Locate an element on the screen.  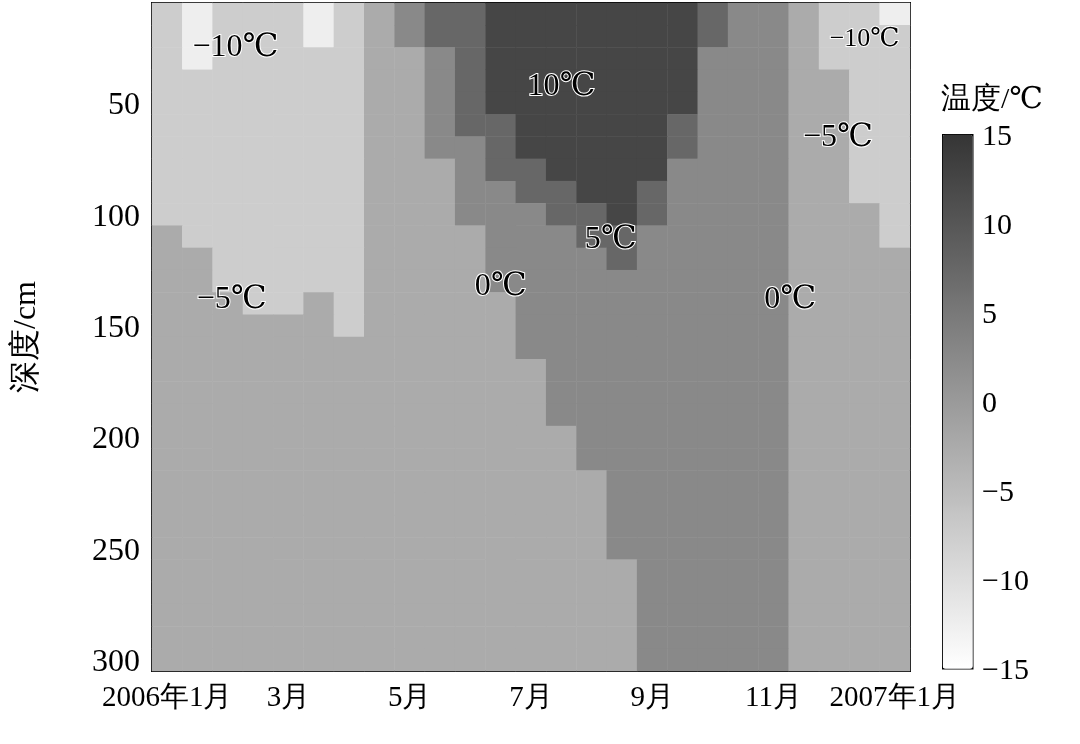
color-bar-title: 温度/℃ is located at coordinates (992, 97).